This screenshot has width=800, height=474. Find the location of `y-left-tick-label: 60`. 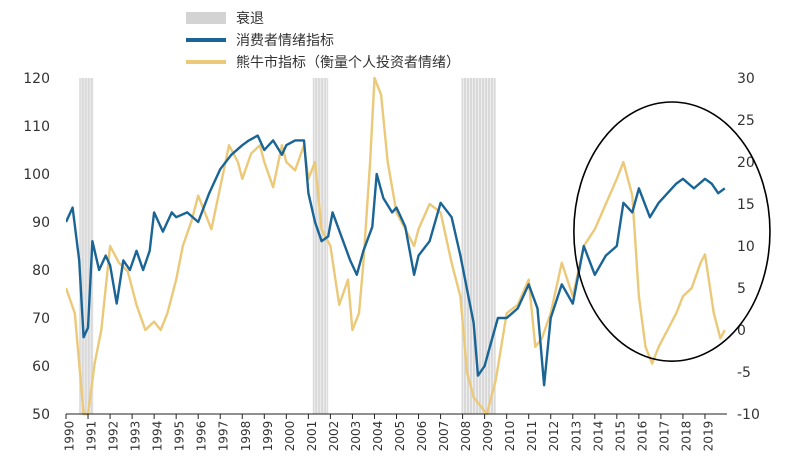

y-left-tick-label: 60 is located at coordinates (41, 367).